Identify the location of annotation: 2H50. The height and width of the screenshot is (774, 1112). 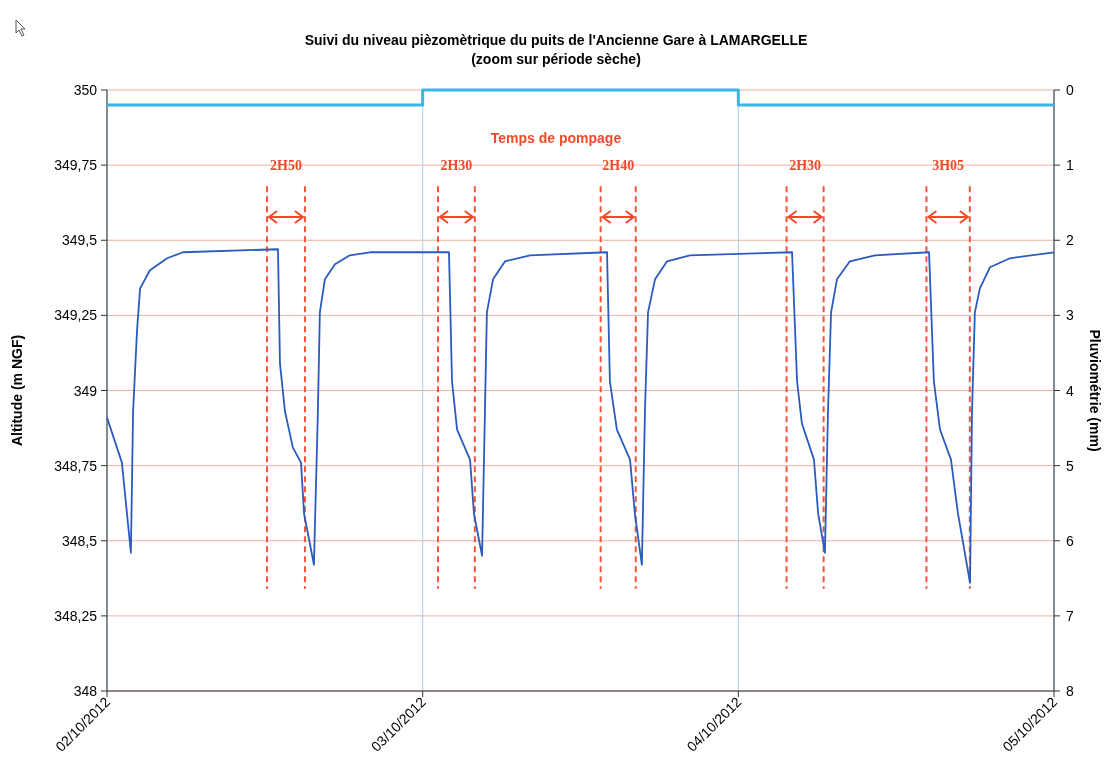
(286, 165).